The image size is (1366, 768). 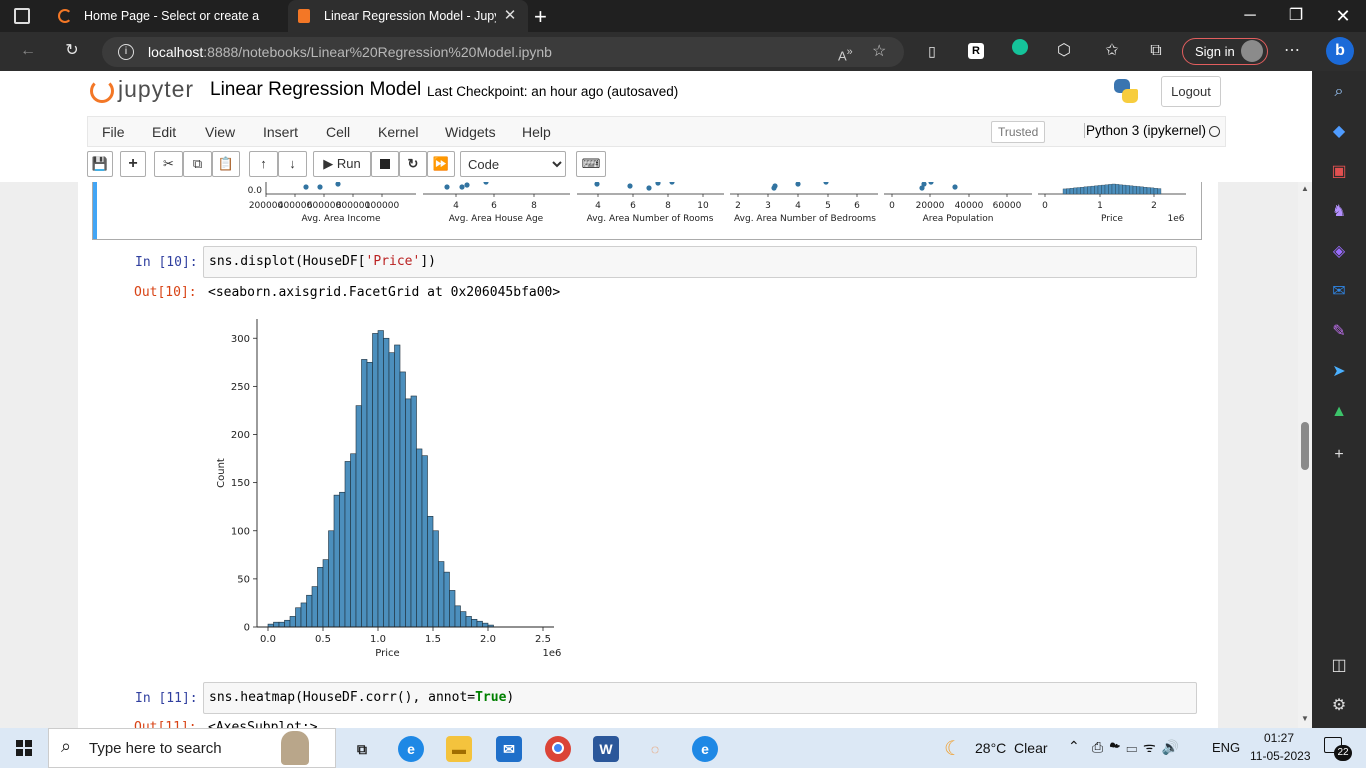 I want to click on chrome-icon, so click(x=558, y=749).